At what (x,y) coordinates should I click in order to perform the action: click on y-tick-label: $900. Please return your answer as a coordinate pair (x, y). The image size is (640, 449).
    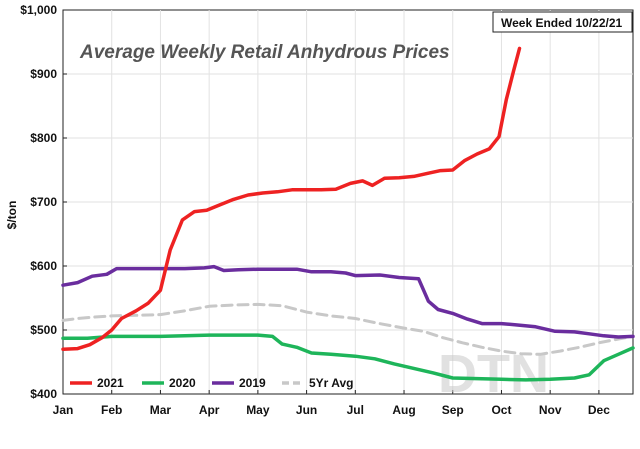
    Looking at the image, I should click on (43, 74).